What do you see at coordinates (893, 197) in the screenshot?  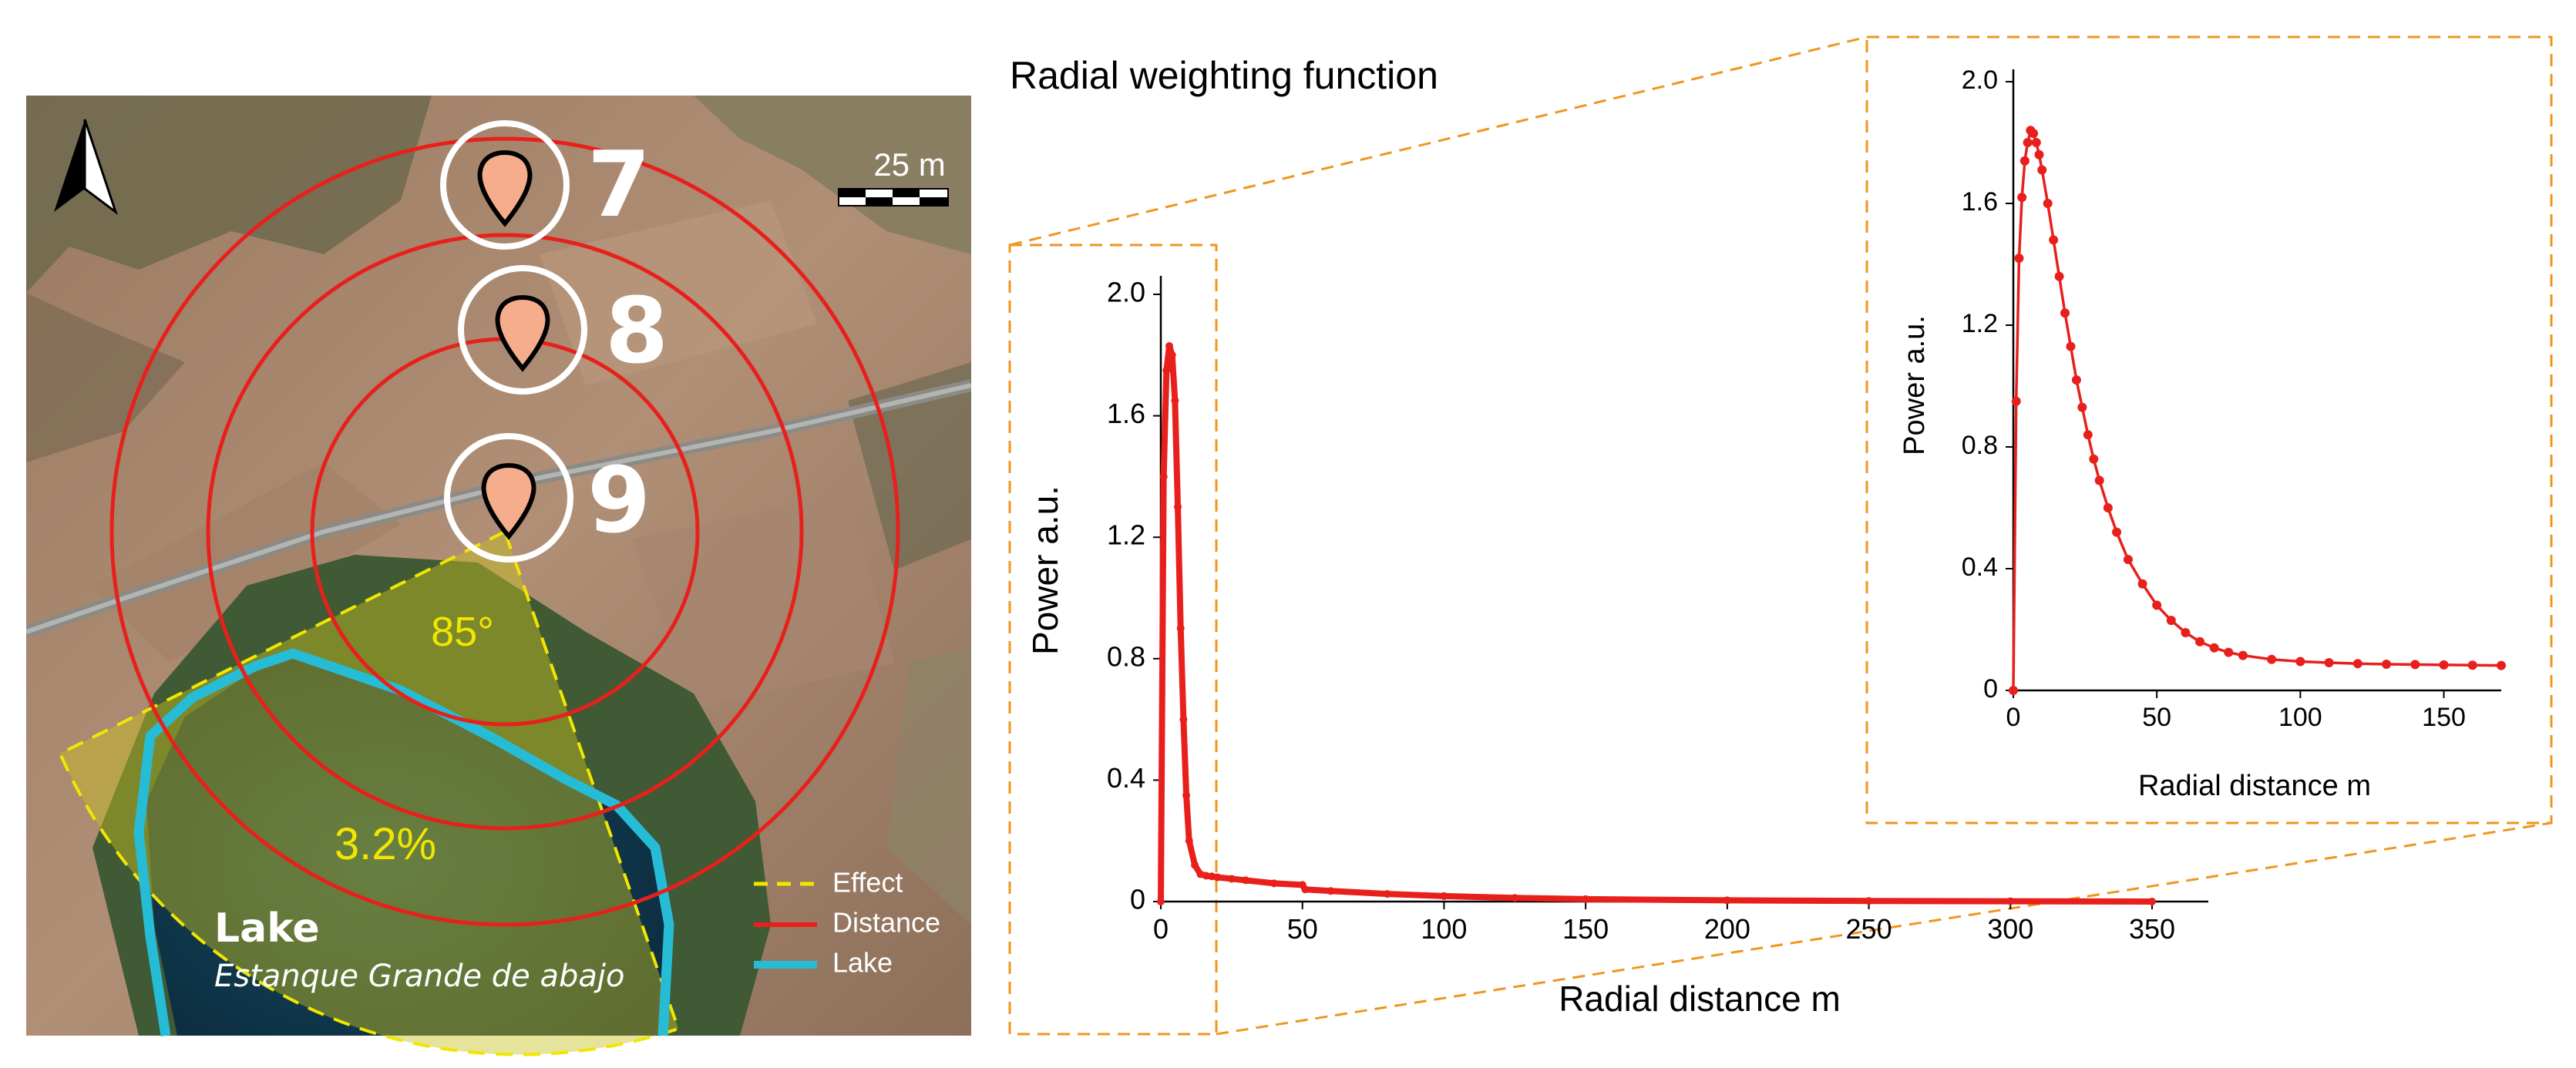 I see `scale-bar` at bounding box center [893, 197].